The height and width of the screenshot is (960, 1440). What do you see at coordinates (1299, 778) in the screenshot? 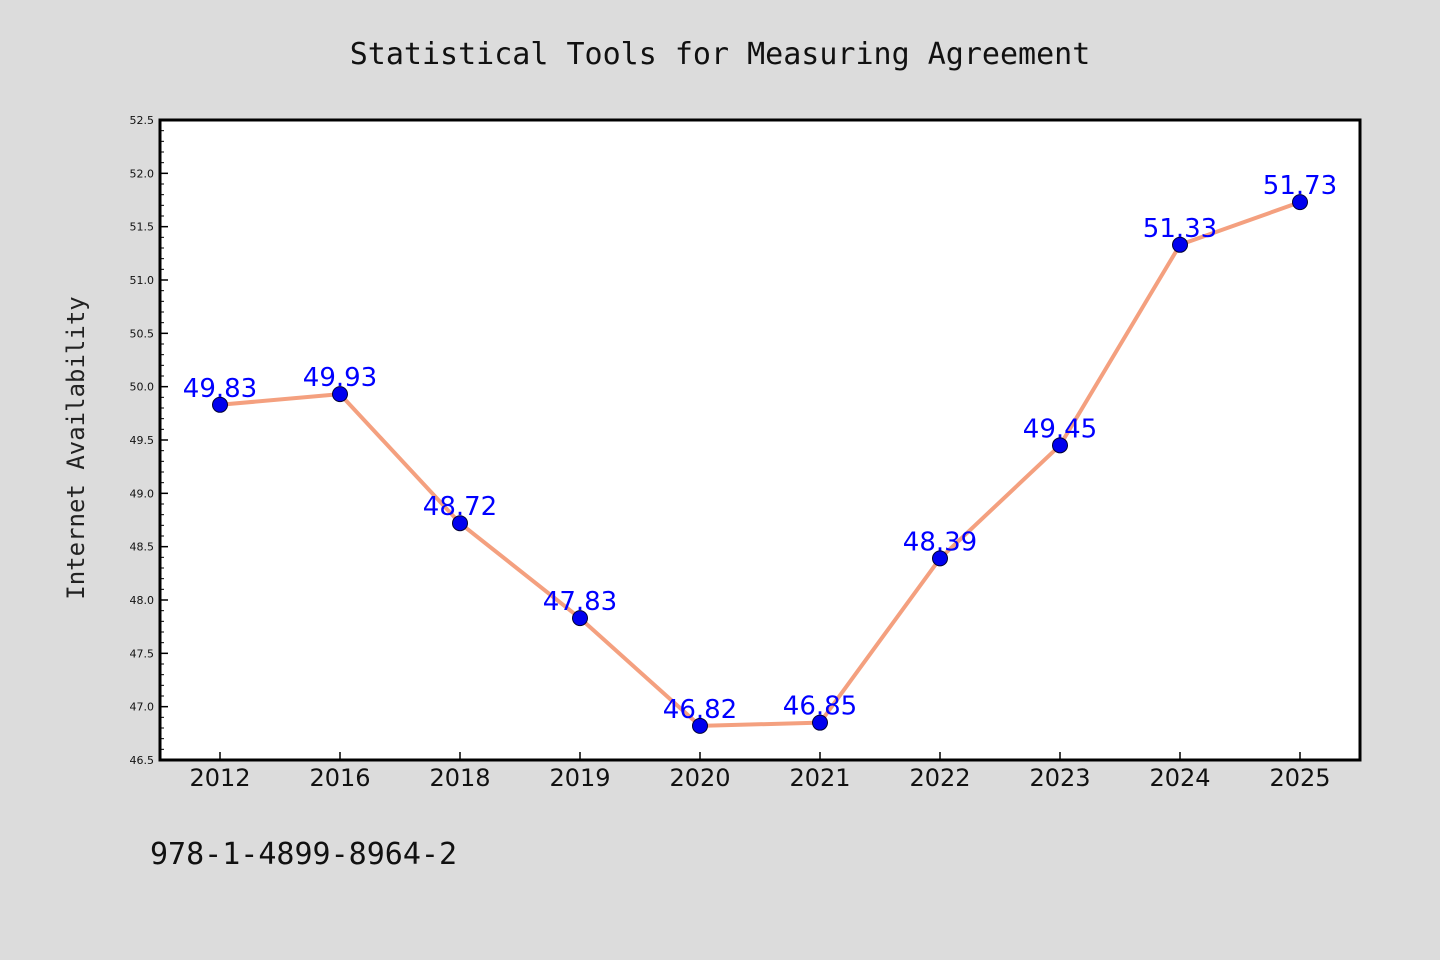
I see `x-tick-label: 2025` at bounding box center [1299, 778].